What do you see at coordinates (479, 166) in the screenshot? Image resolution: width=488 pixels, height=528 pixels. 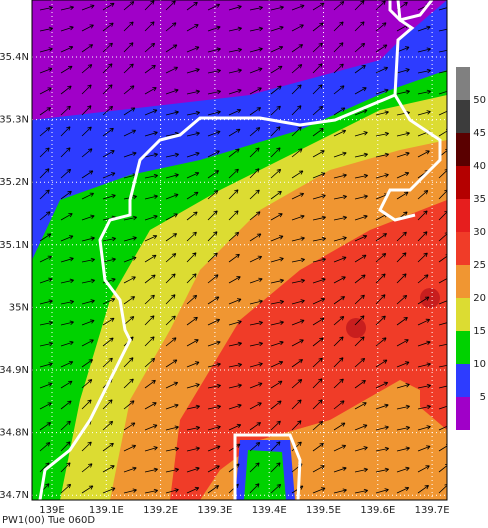 I see `colorbar-label: 40` at bounding box center [479, 166].